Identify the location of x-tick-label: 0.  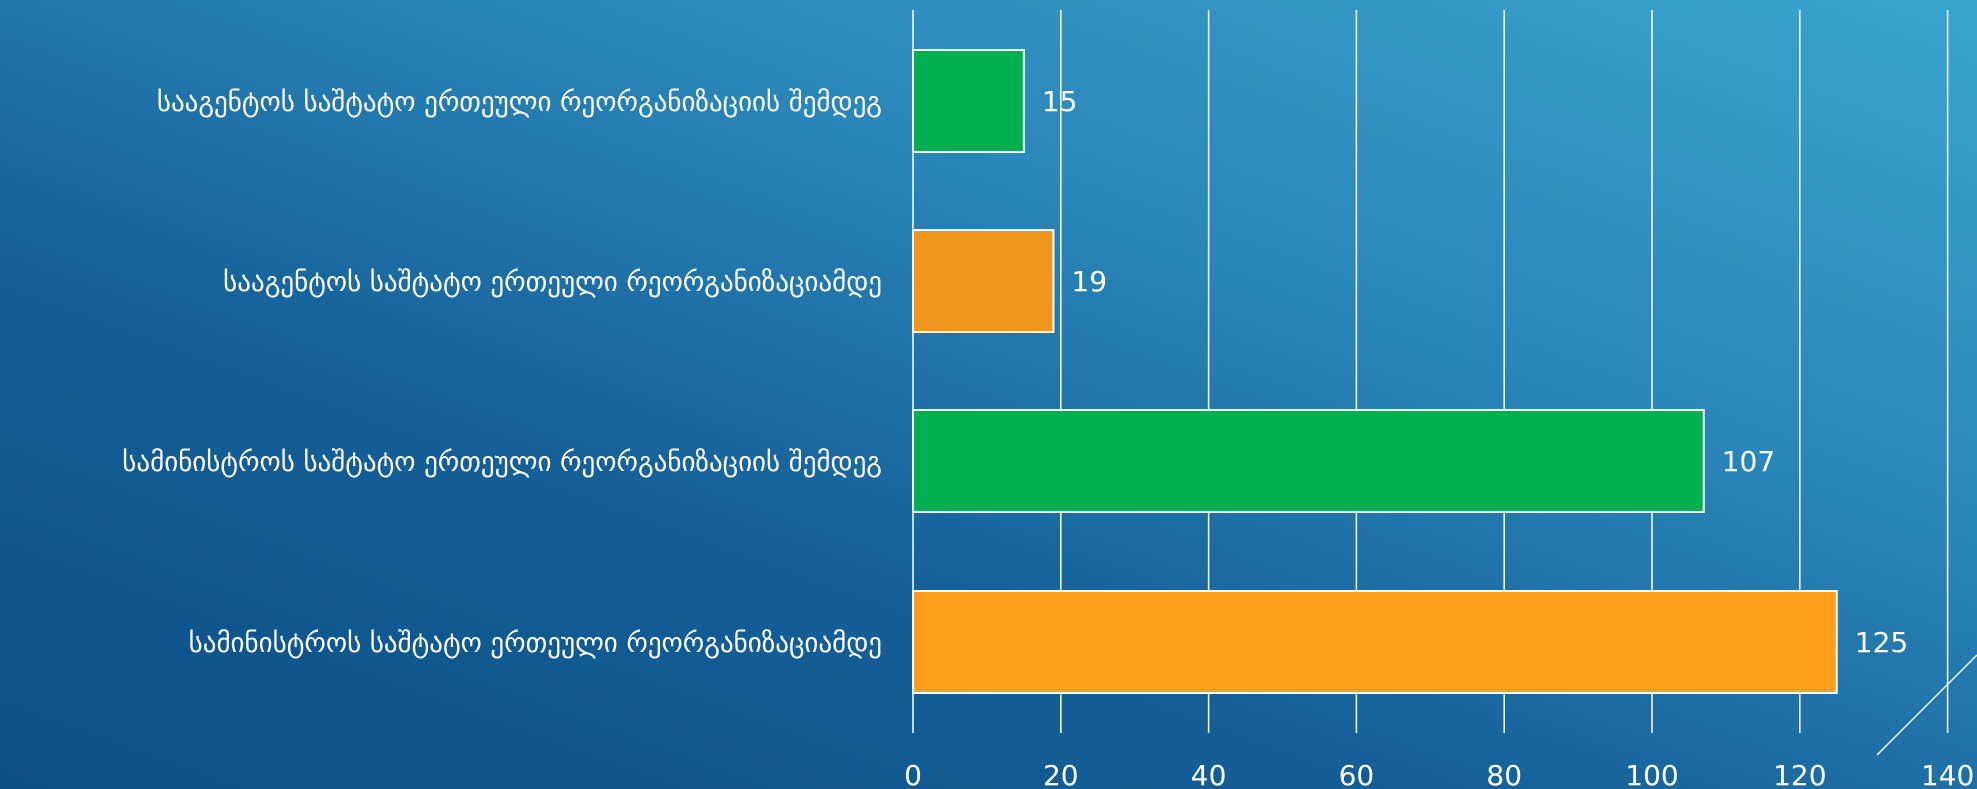
(913, 774).